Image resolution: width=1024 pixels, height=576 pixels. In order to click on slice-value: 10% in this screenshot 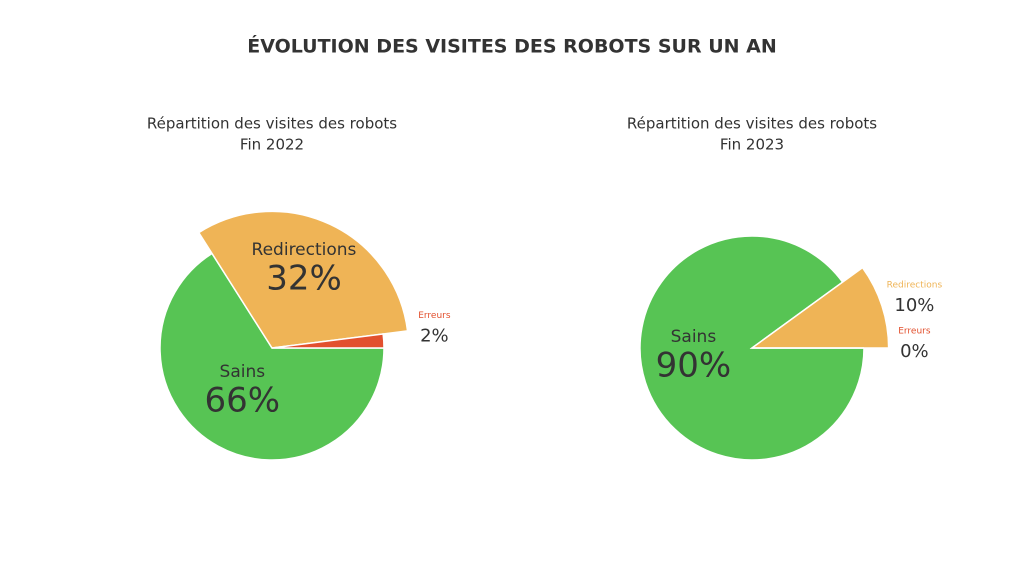, I will do `click(914, 305)`.